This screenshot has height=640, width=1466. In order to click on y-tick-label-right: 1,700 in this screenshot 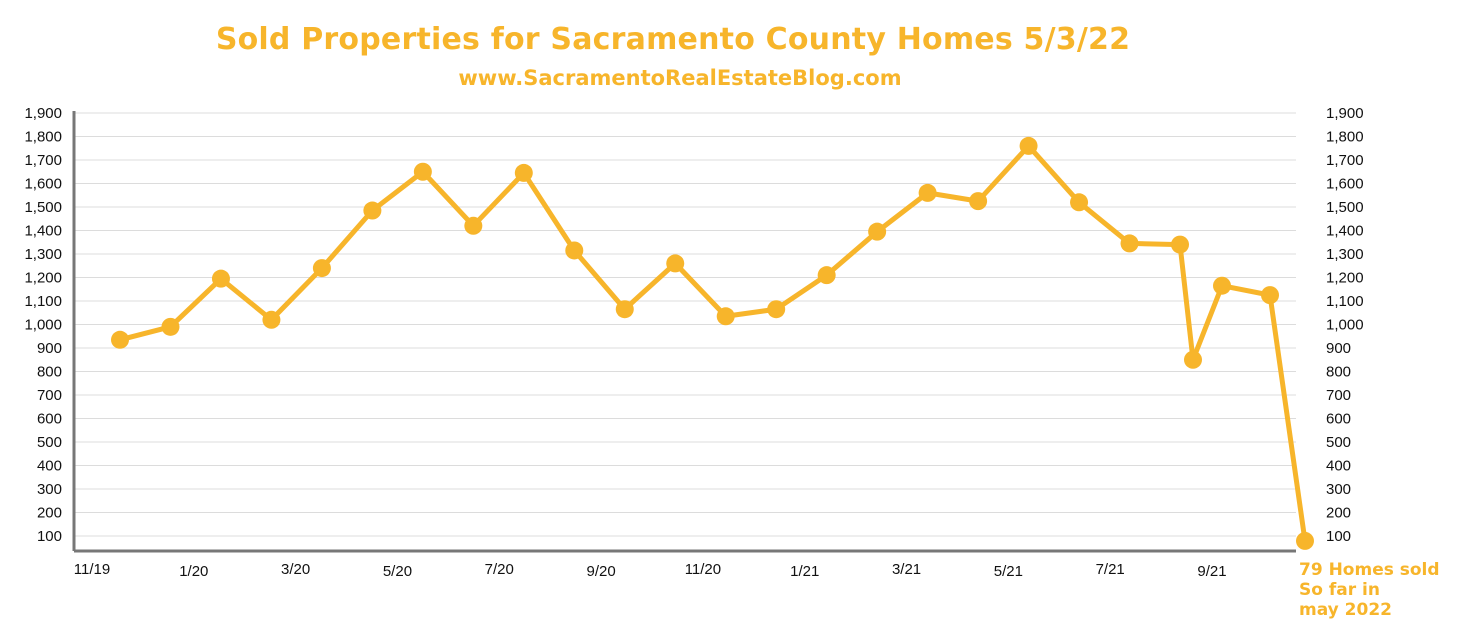, I will do `click(1345, 160)`.